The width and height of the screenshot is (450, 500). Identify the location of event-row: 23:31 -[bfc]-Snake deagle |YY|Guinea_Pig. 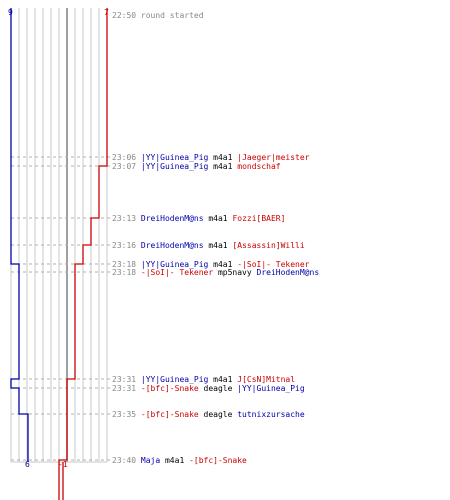
(208, 388).